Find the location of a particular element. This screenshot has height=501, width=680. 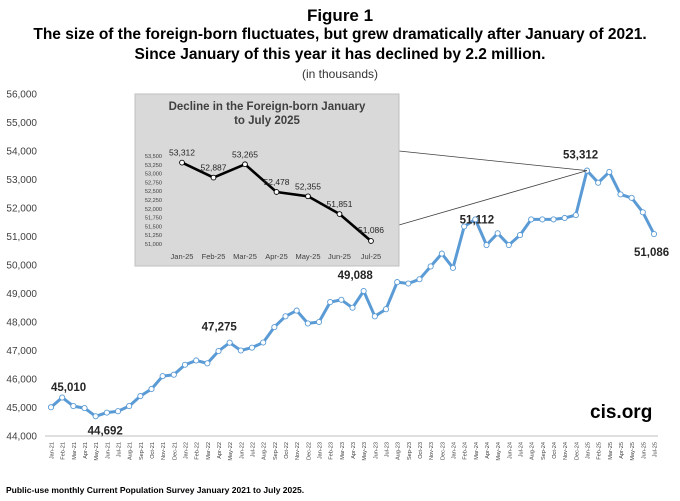

x-tick-label: Nov-22 is located at coordinates (298, 451).